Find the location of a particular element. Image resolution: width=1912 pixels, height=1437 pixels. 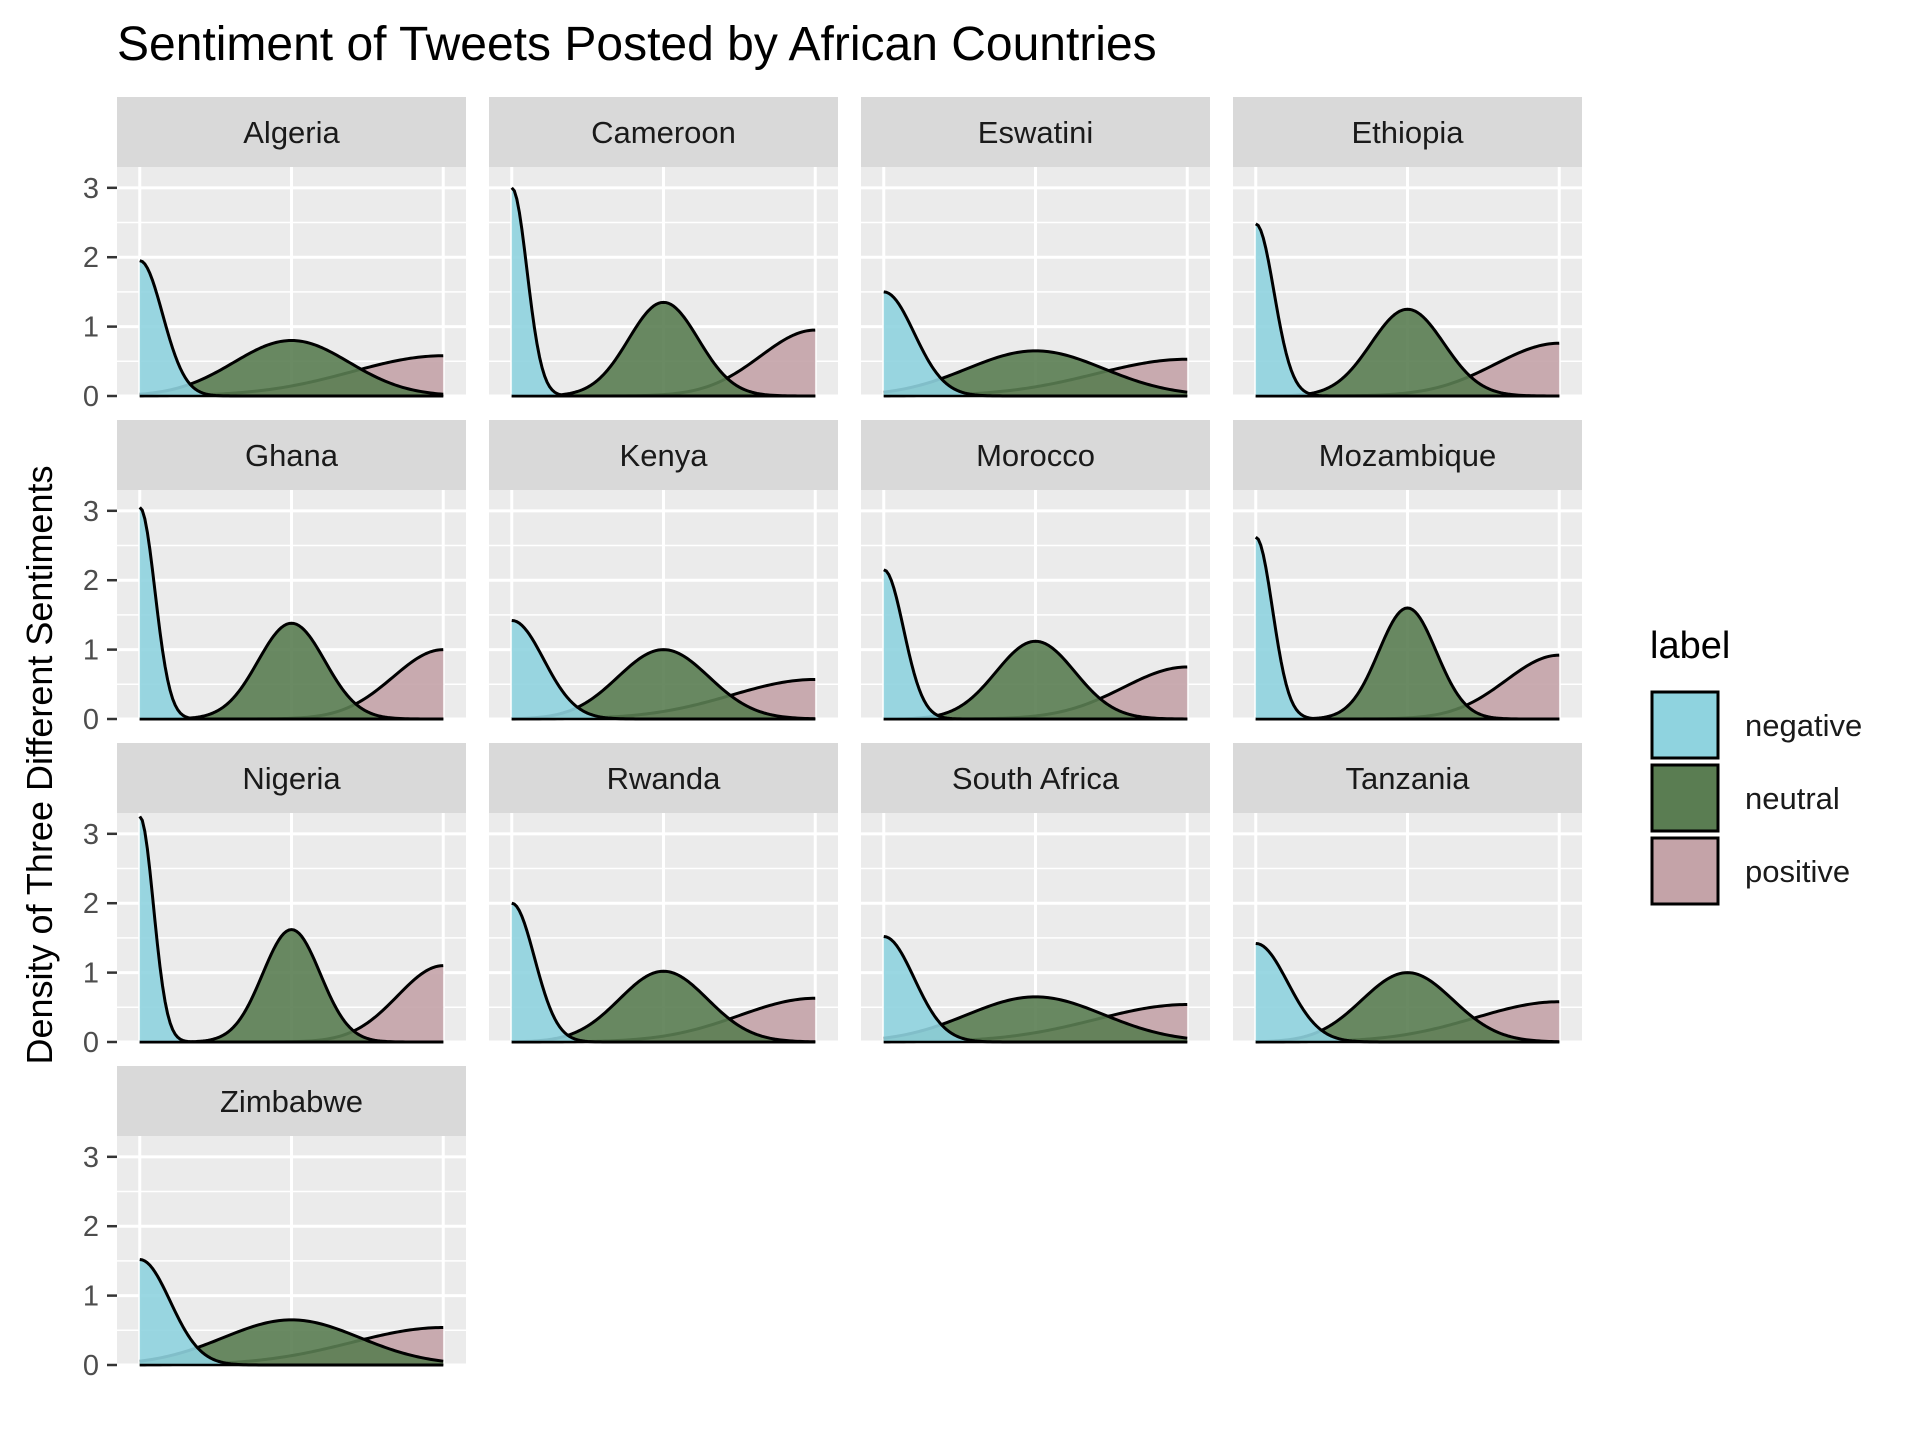

facet-label: Morocco is located at coordinates (1035, 455).